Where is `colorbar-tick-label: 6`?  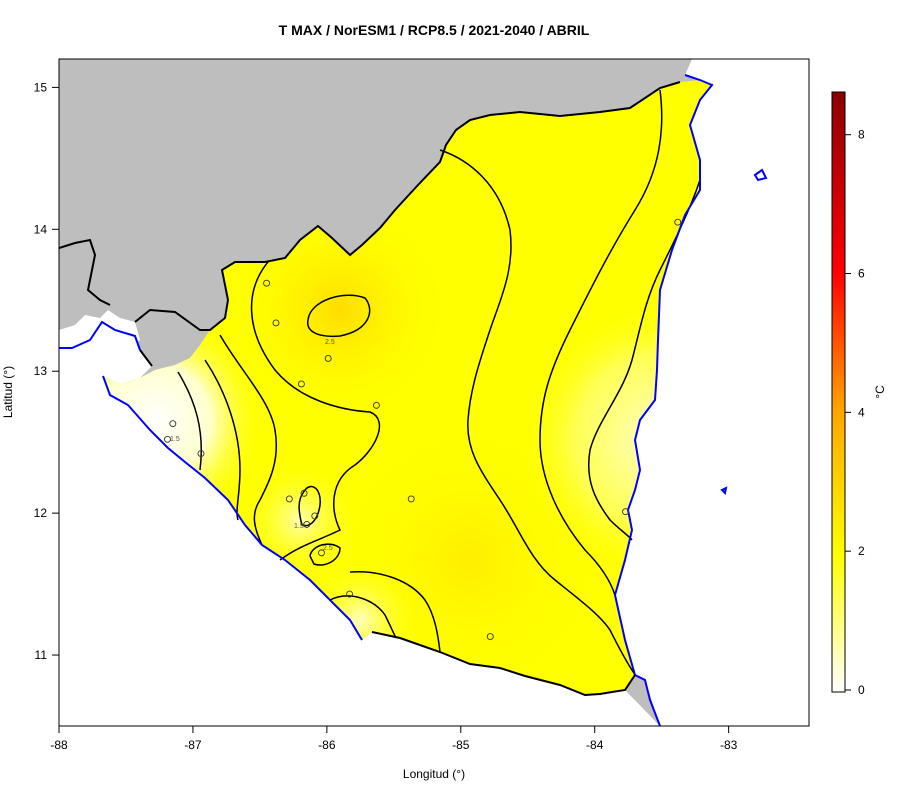
colorbar-tick-label: 6 is located at coordinates (861, 274).